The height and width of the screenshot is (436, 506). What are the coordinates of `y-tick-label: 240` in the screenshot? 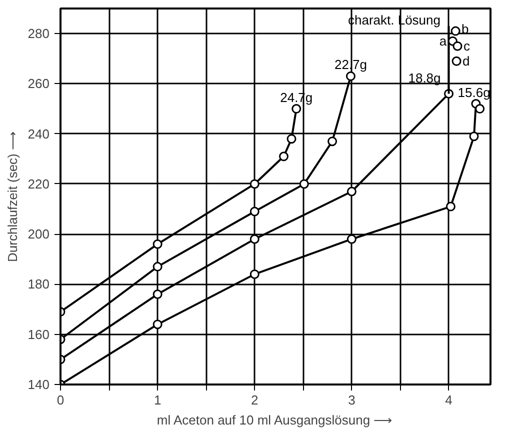 It's located at (39, 134).